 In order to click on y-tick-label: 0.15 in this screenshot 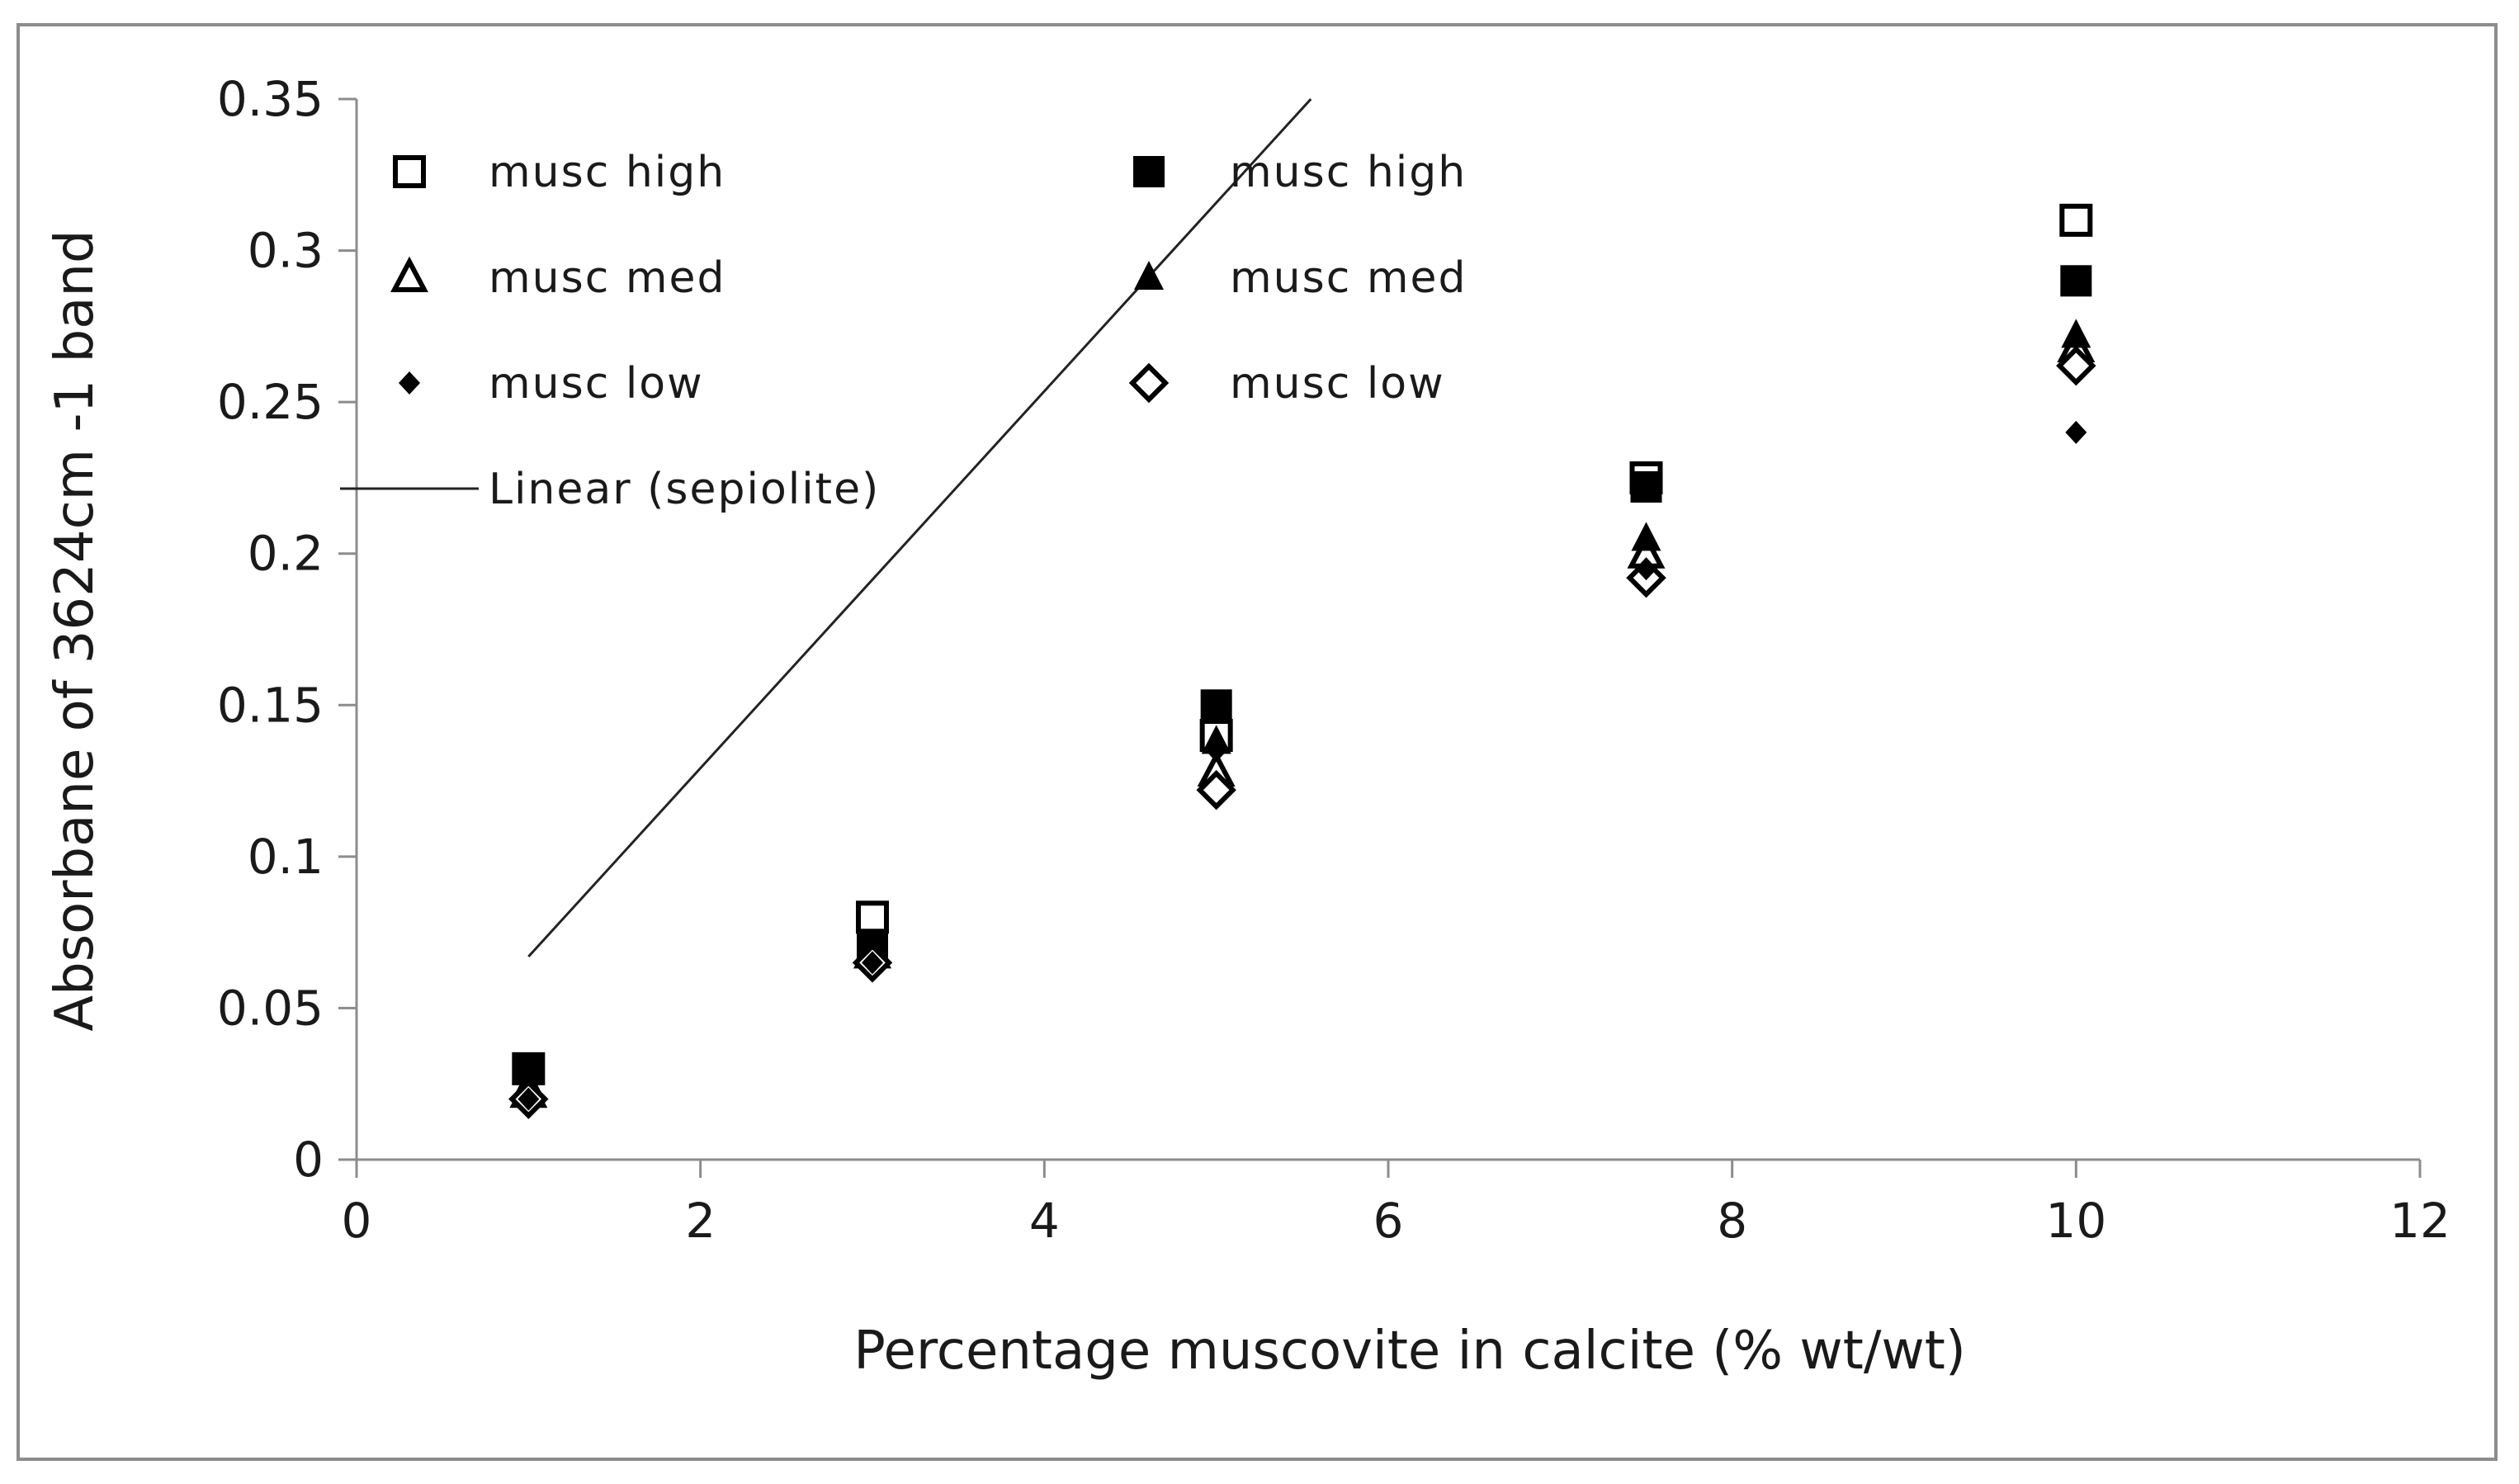, I will do `click(270, 705)`.